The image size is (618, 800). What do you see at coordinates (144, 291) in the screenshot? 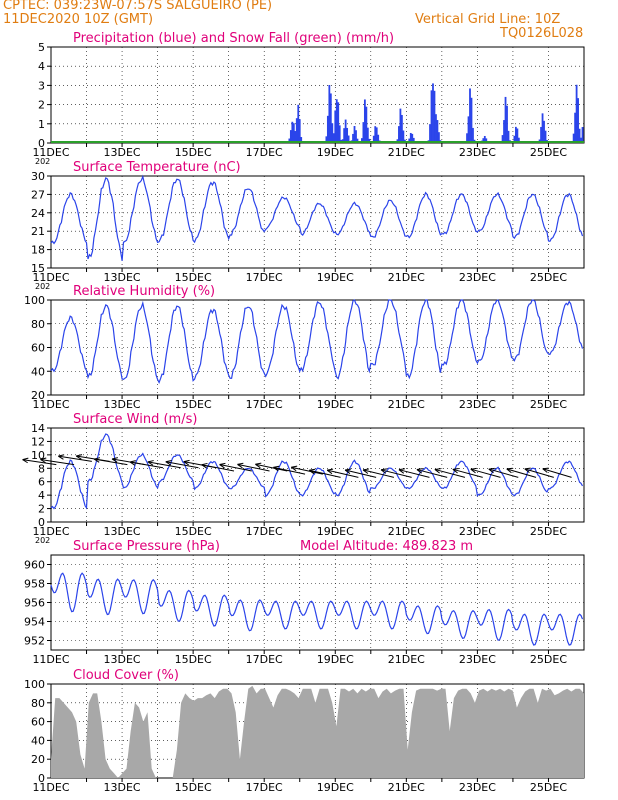
I see `panel-title: Relative Humidity (%)` at bounding box center [144, 291].